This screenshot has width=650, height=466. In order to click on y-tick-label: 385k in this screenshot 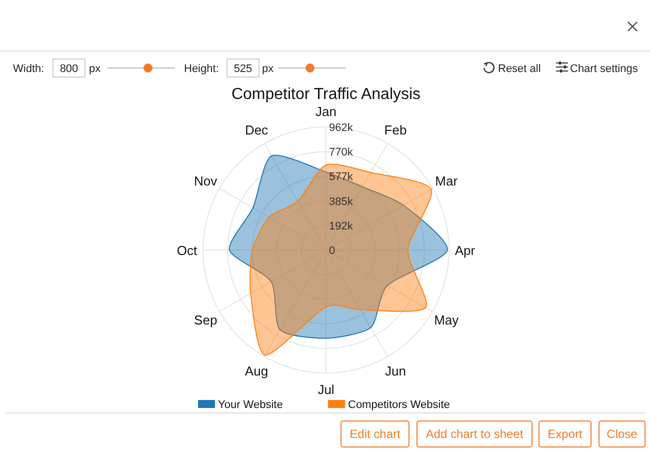, I will do `click(341, 202)`.